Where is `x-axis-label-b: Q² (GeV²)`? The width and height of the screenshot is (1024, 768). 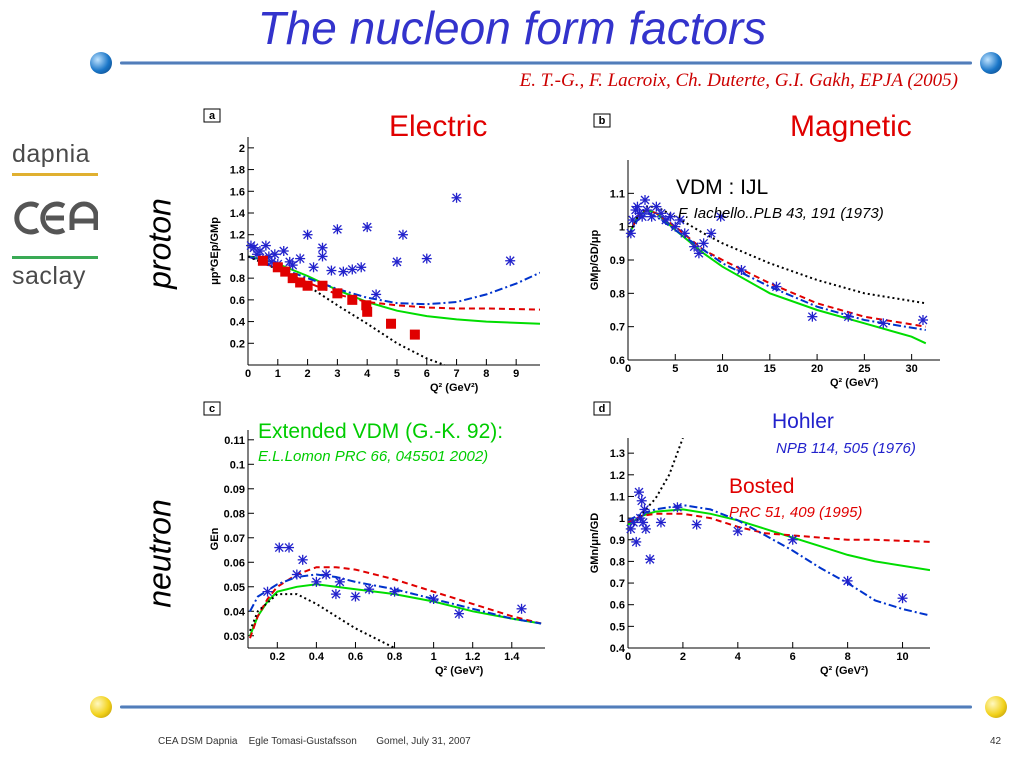
x-axis-label-b: Q² (GeV²) is located at coordinates (854, 383).